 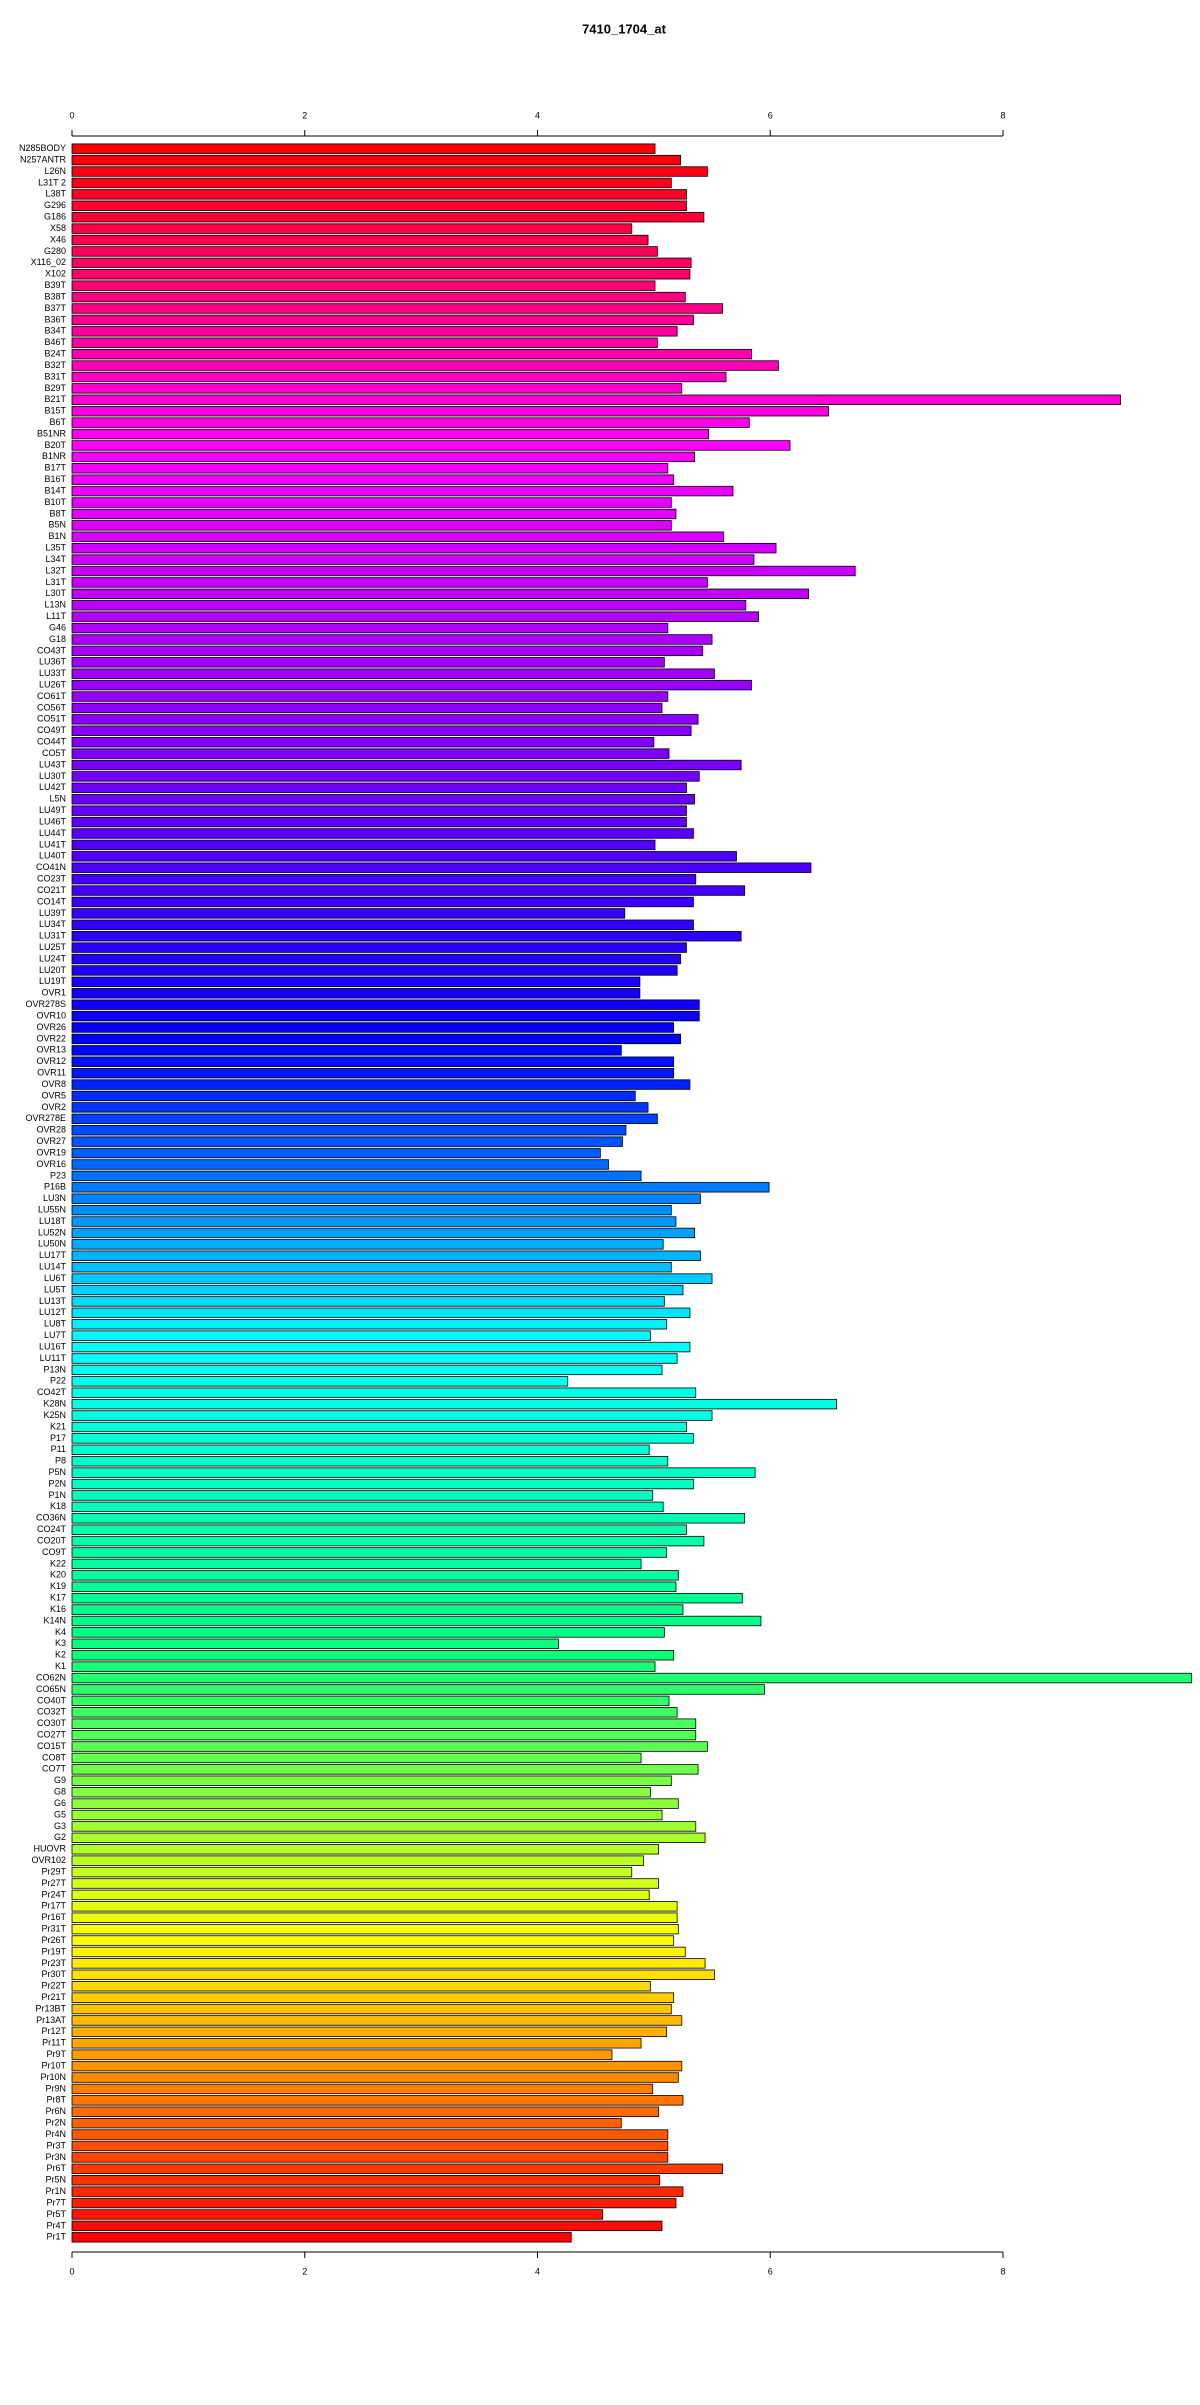 I want to click on y-tick-label: LU46T, so click(x=53, y=821).